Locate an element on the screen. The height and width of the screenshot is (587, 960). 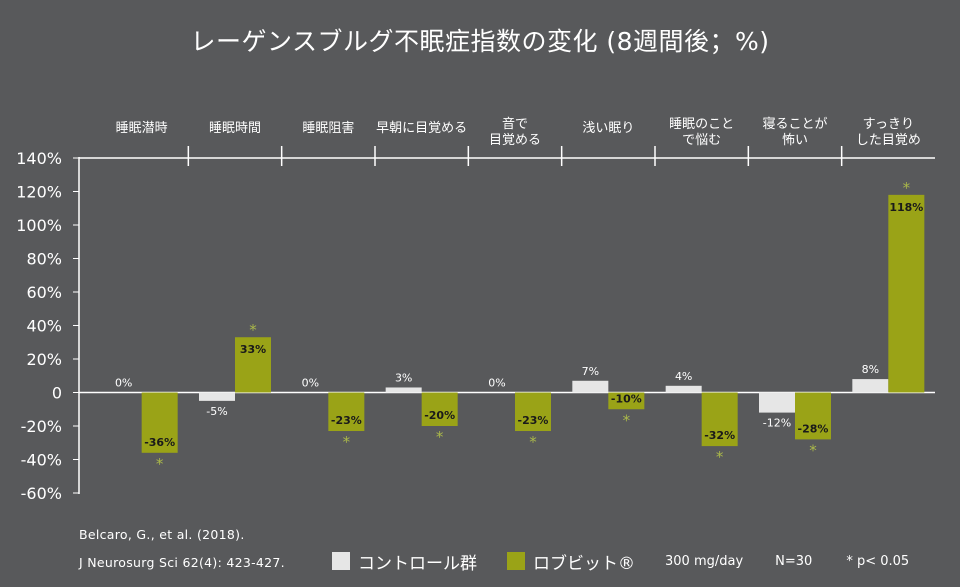
control-value-label: 7% is located at coordinates (590, 371).